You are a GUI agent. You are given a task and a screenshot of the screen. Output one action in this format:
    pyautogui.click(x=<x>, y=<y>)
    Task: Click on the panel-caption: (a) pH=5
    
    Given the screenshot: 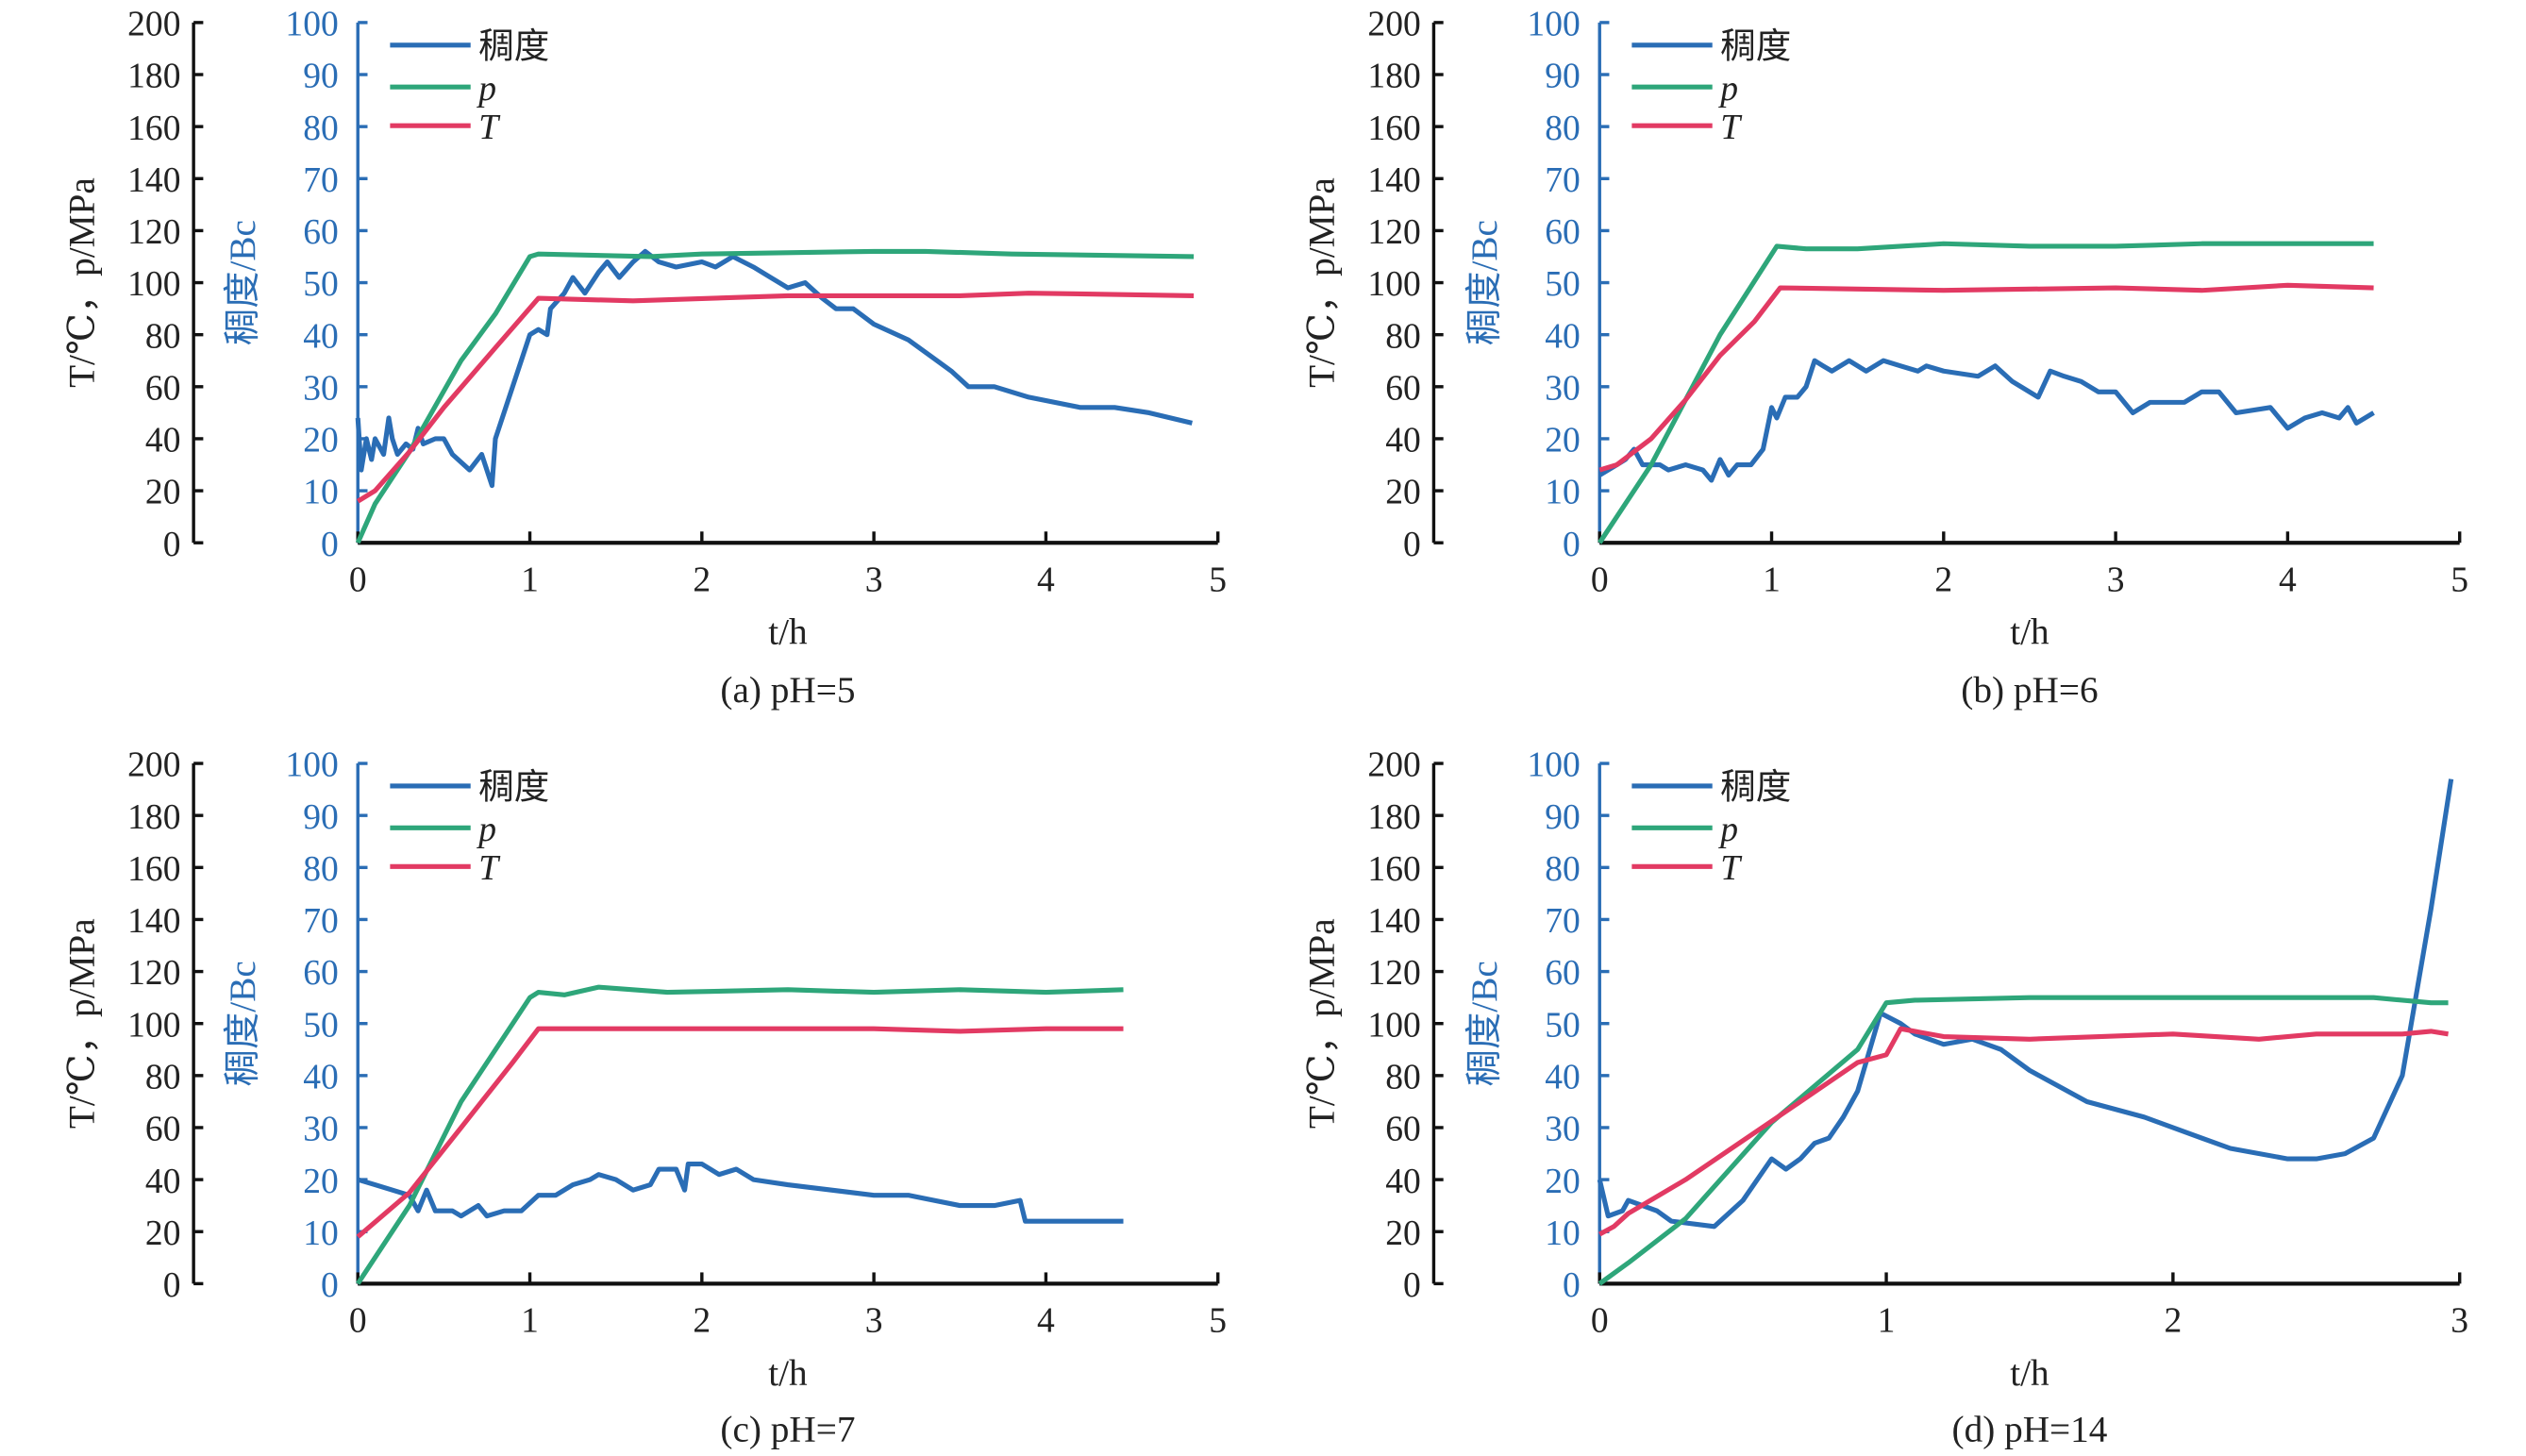 What is the action you would take?
    pyautogui.click(x=787, y=690)
    